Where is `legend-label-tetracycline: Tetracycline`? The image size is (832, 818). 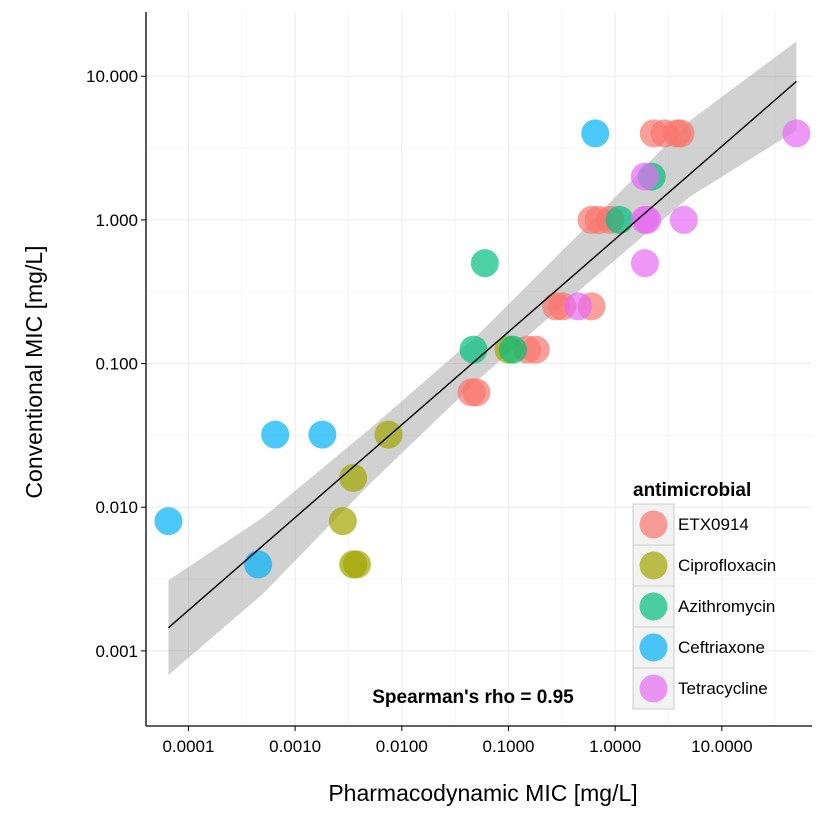 legend-label-tetracycline: Tetracycline is located at coordinates (723, 688).